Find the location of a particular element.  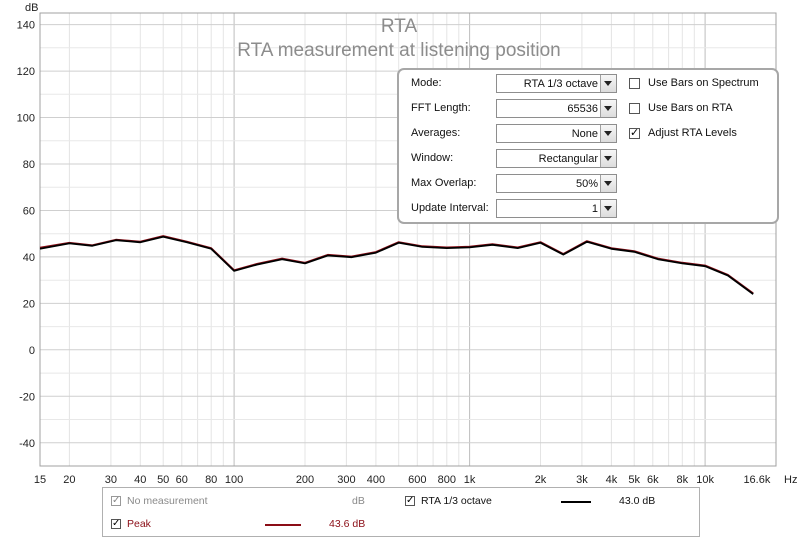

y-tick-label: 40 is located at coordinates (29, 258).